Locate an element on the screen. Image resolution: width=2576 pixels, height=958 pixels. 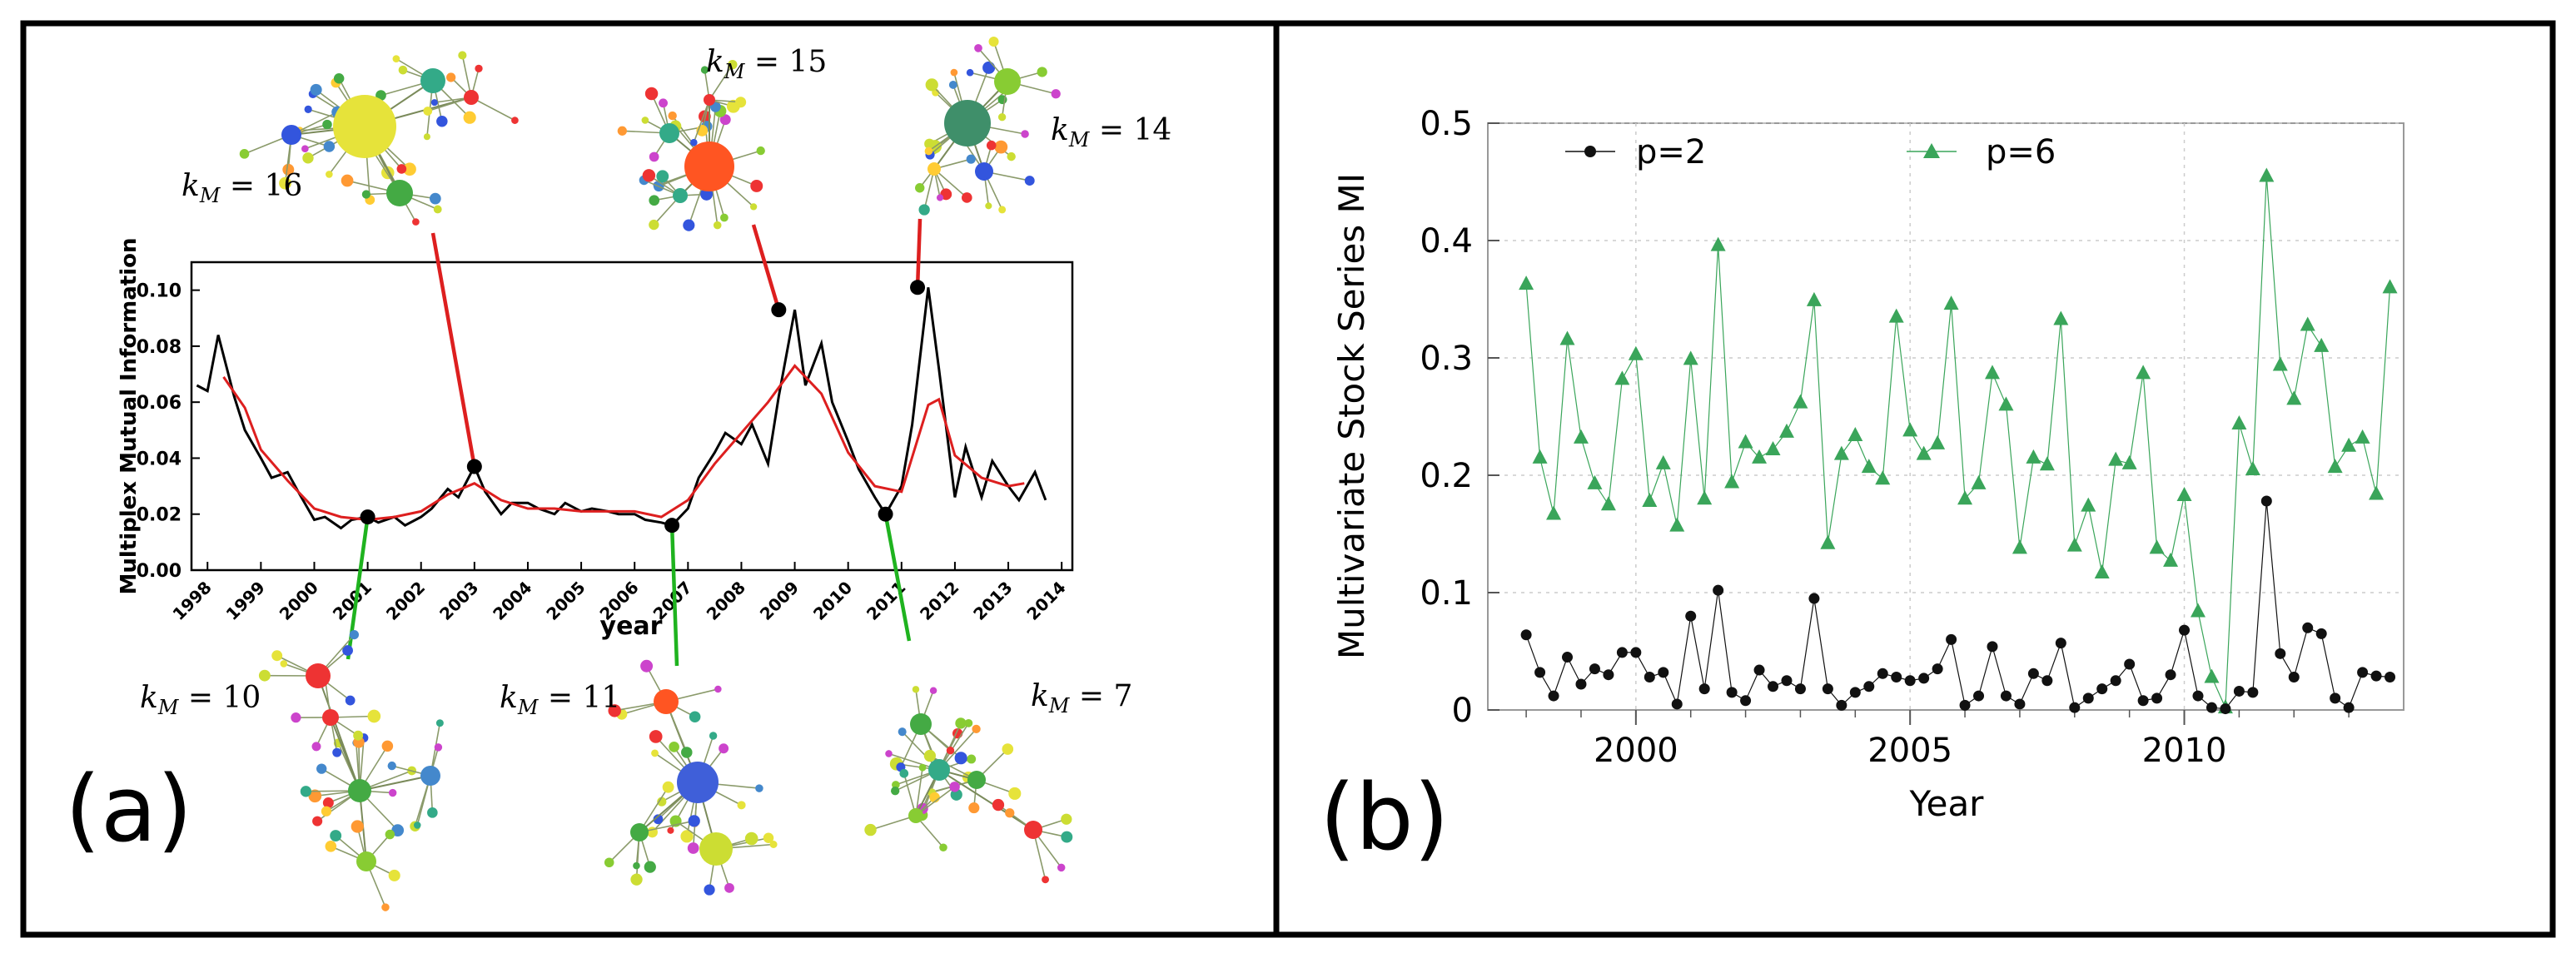
b-xtick-label: 2000 is located at coordinates (1636, 751).